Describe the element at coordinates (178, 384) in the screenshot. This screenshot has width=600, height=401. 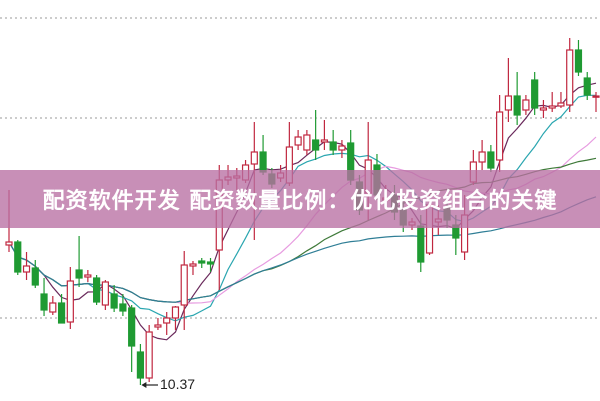
I see `low-price-label: 10.37` at that location.